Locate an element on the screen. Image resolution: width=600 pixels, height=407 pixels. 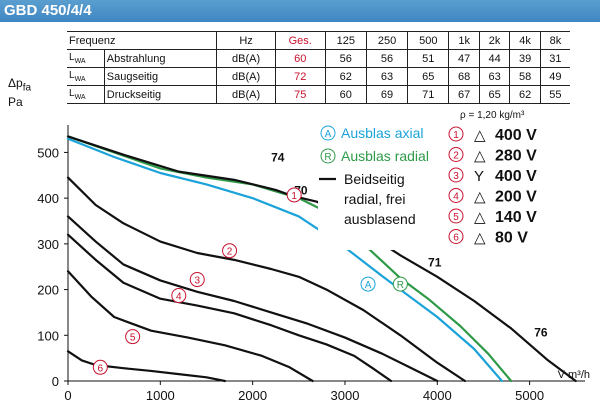
y-tick-label: 0 is located at coordinates (55, 381).